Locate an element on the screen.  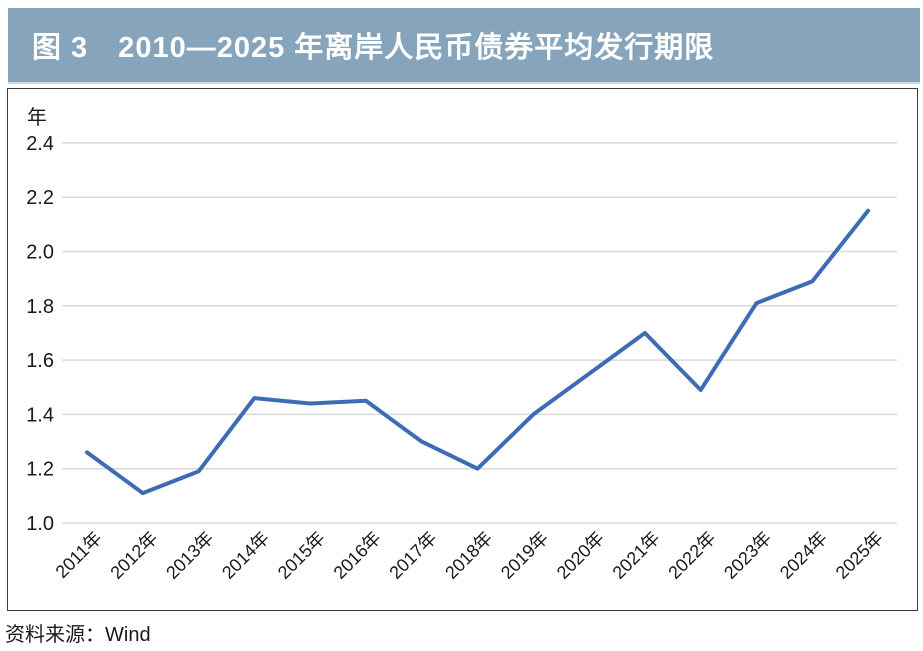
y-tick-label: 1.6 is located at coordinates (40, 361).